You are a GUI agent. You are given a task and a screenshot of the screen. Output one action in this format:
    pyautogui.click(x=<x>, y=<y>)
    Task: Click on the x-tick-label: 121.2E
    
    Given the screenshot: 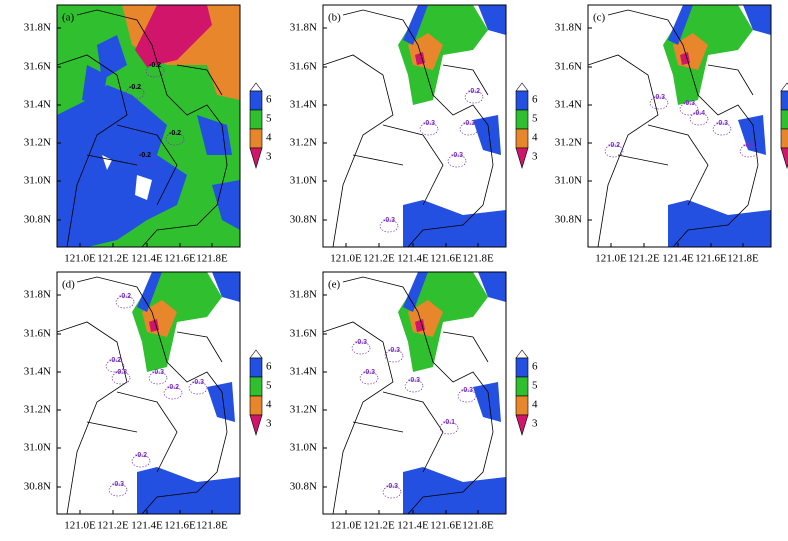 What is the action you would take?
    pyautogui.click(x=379, y=526)
    